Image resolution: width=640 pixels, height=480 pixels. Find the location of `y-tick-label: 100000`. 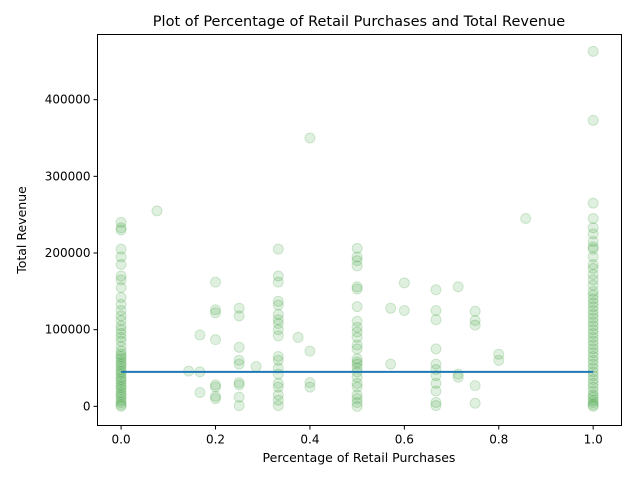

y-tick-label: 100000 is located at coordinates (68, 330).